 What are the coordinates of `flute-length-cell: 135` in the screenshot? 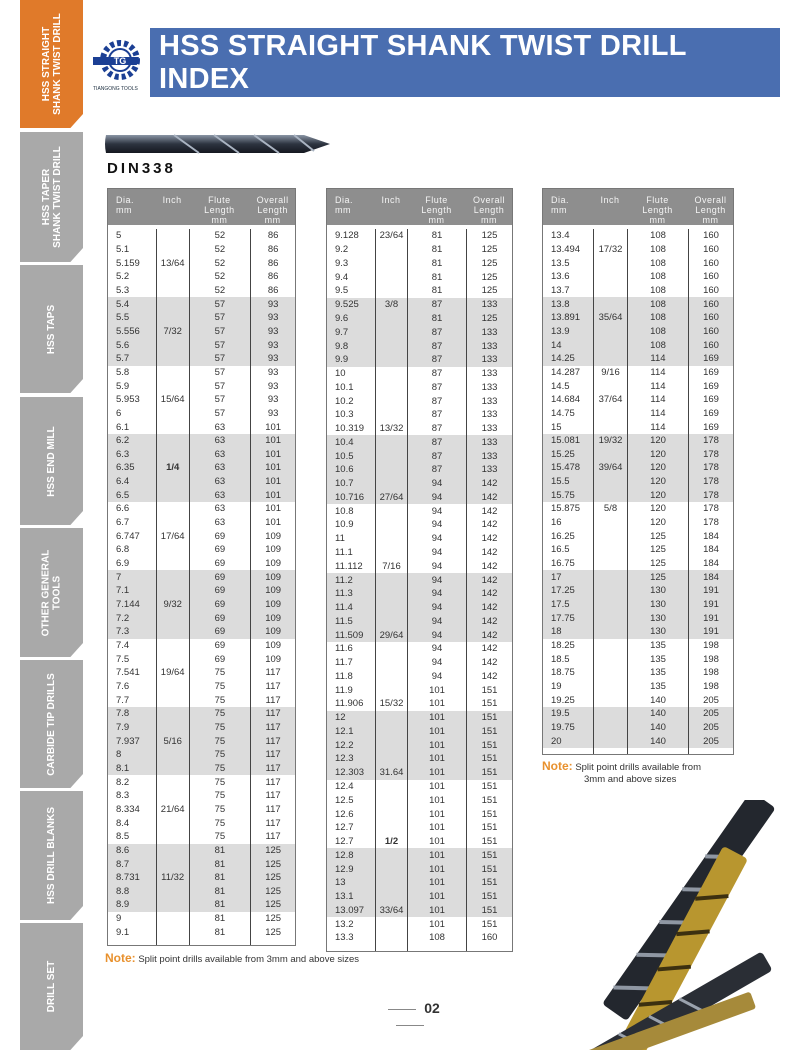 It's located at (657, 686).